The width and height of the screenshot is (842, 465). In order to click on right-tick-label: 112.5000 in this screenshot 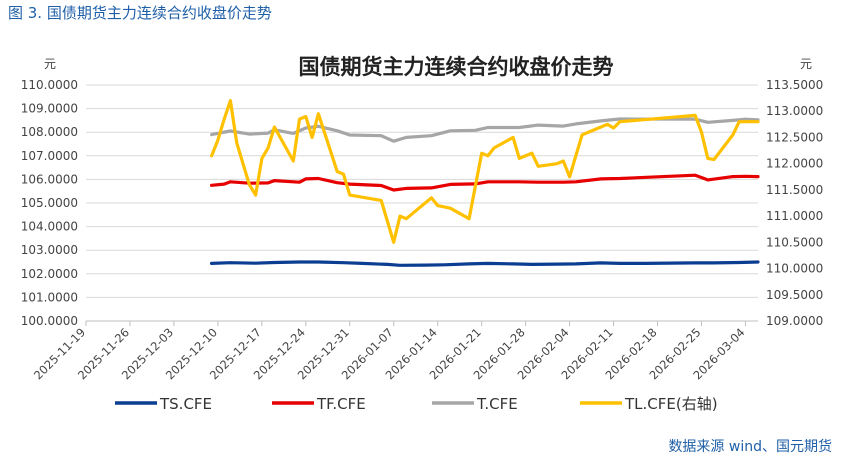, I will do `click(794, 137)`.